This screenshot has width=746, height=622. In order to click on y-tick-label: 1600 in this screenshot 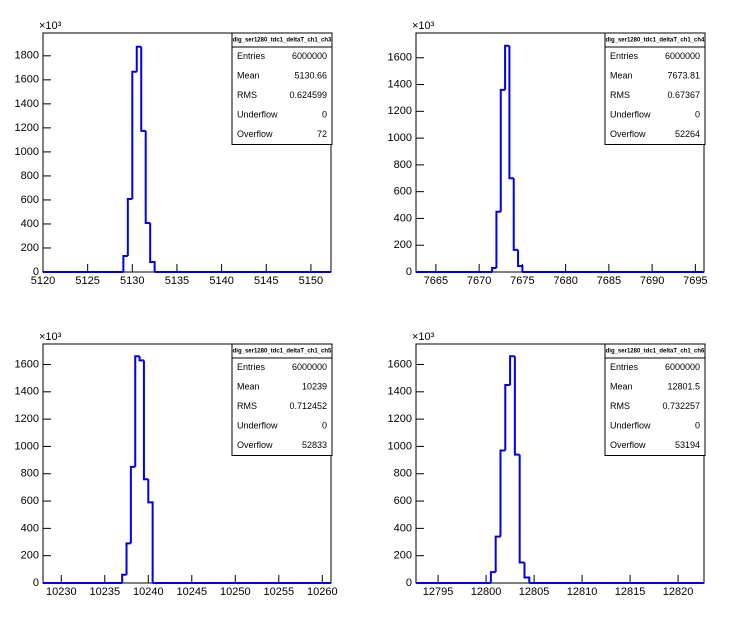, I will do `click(27, 80)`.